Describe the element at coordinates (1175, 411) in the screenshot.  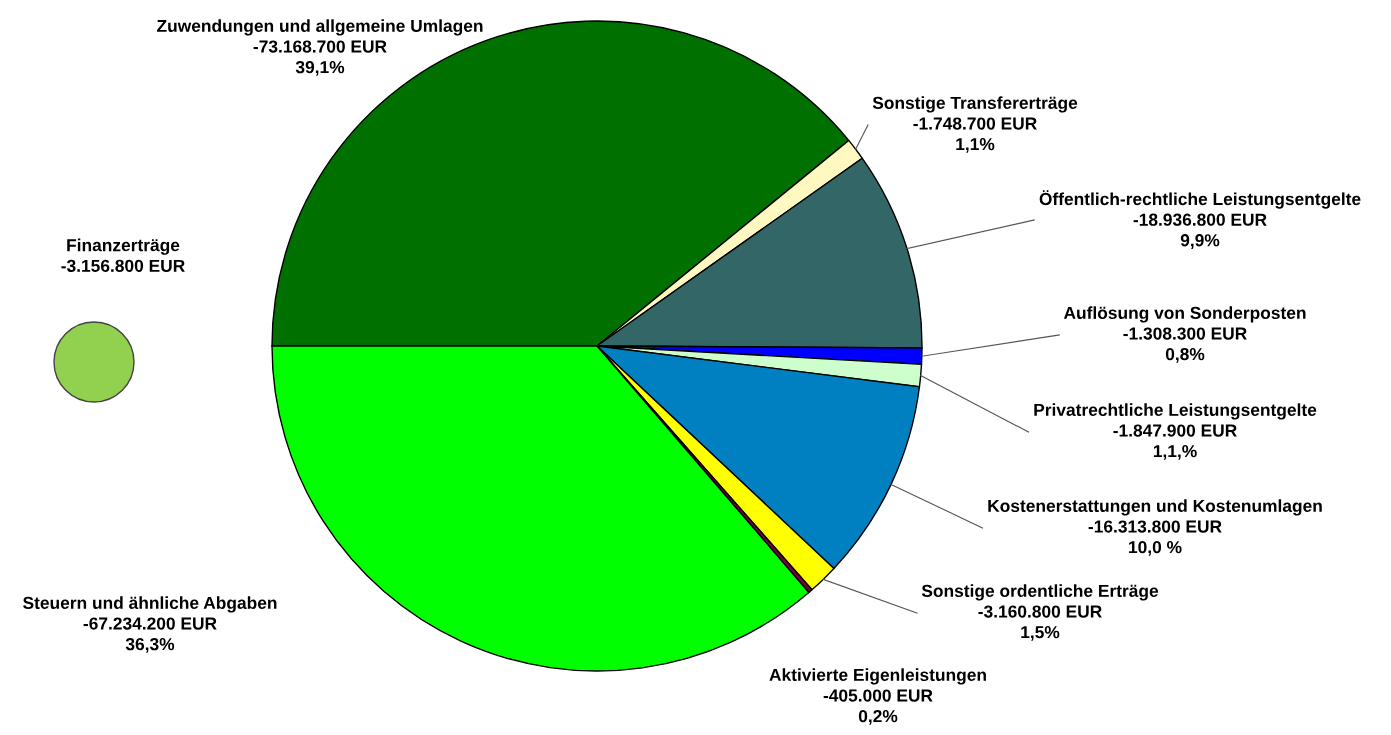
I see `slice-label: Privatrechtliche Leistungsentgelte` at that location.